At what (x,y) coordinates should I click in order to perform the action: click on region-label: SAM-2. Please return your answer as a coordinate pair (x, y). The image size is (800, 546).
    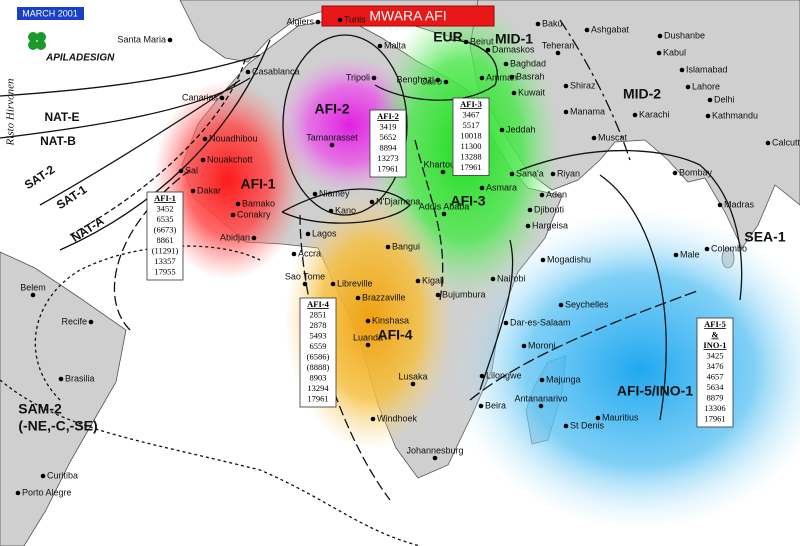
    Looking at the image, I should click on (40, 409).